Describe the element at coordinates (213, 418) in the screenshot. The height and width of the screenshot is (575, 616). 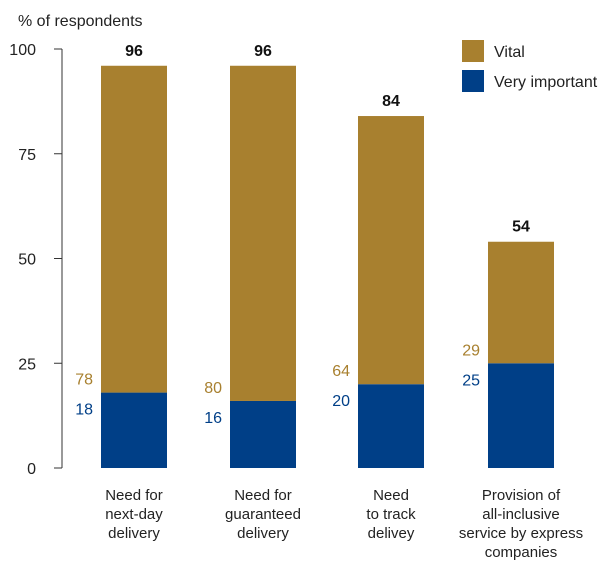
I see `value-label-very-important-2: 16` at that location.